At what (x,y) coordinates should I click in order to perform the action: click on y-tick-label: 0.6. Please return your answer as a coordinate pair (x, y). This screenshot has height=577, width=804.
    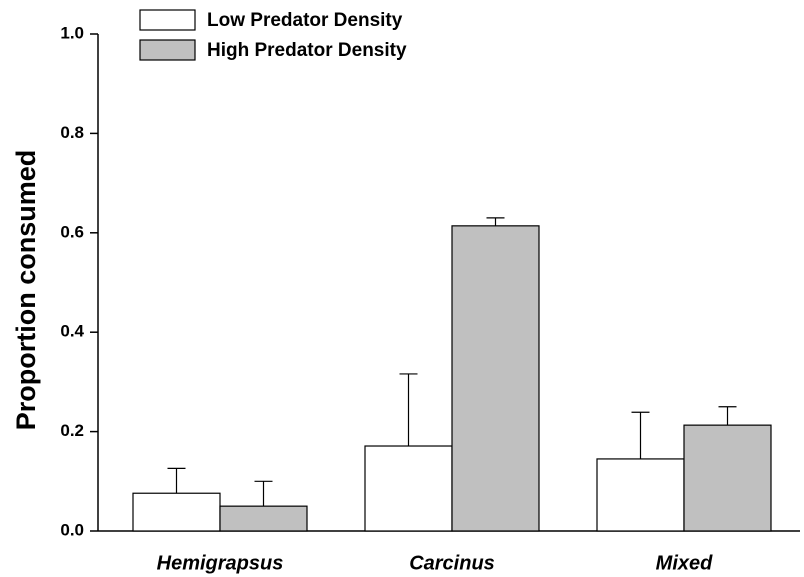
    Looking at the image, I should click on (72, 231).